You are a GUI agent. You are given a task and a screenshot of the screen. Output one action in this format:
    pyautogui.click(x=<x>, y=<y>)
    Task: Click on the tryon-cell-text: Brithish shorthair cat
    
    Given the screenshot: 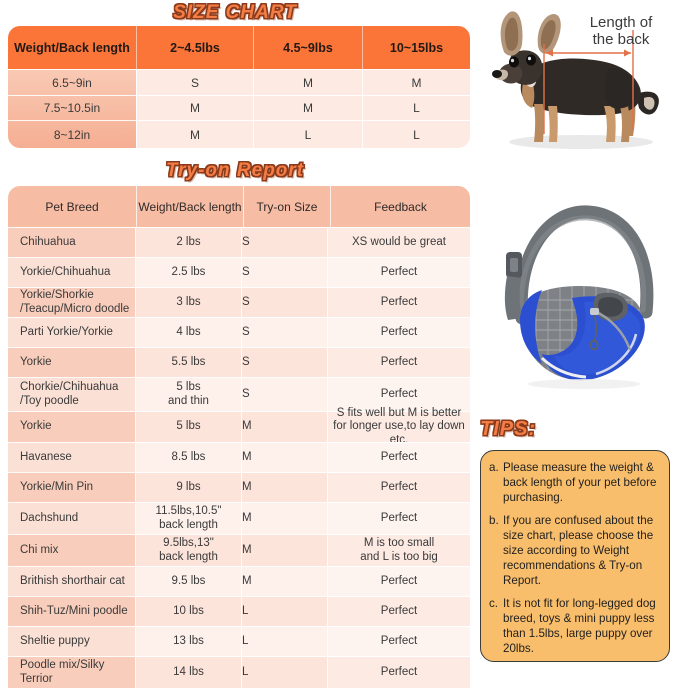 What is the action you would take?
    pyautogui.click(x=72, y=580)
    